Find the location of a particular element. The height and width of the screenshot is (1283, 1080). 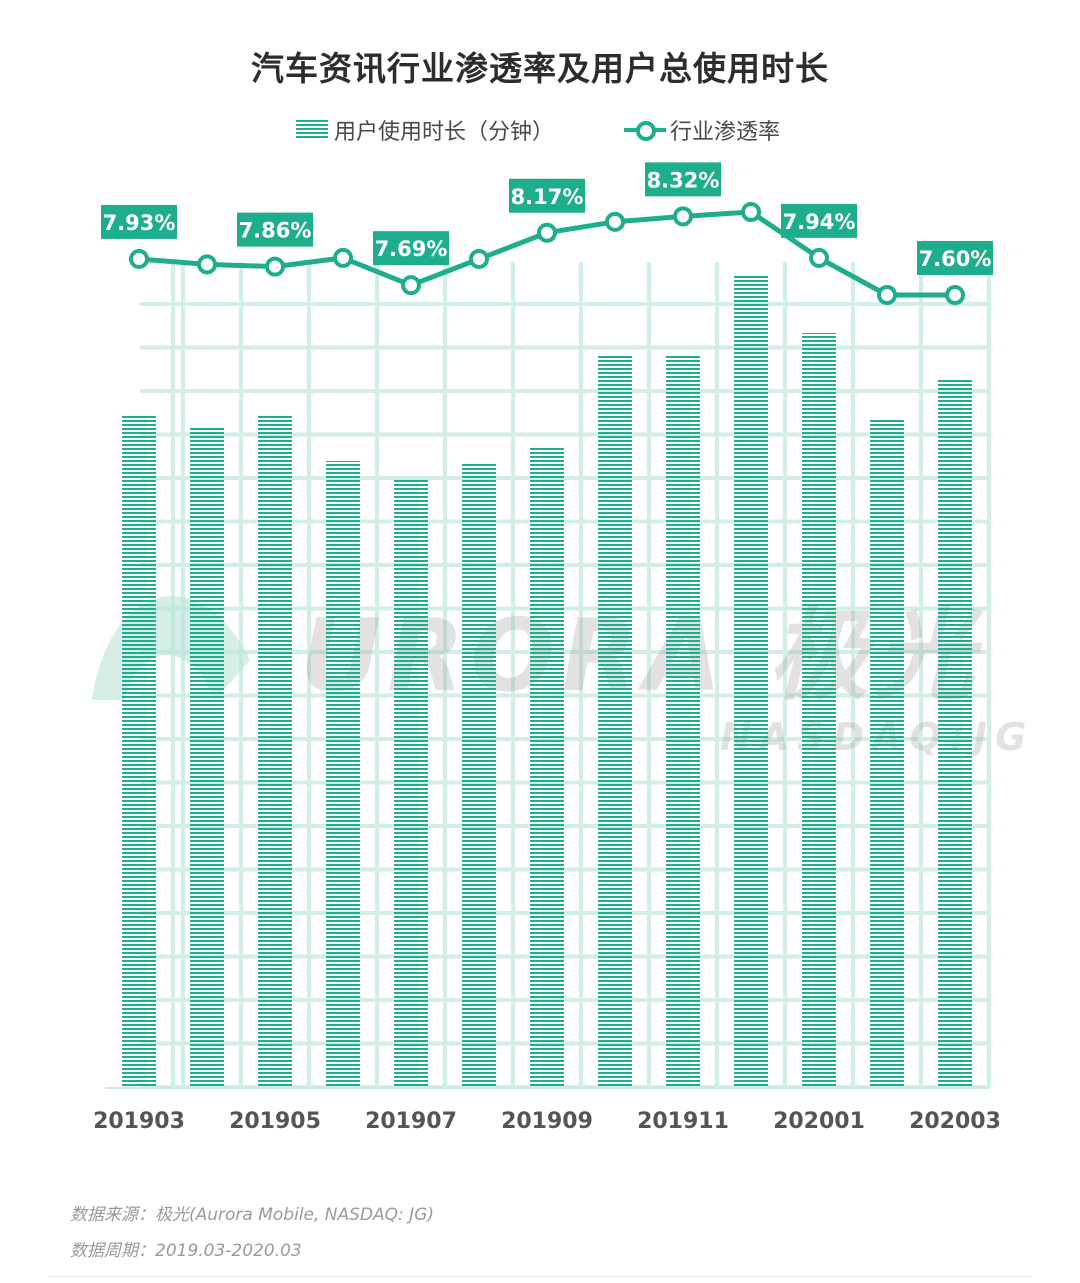

legend-label-penetration: 行业渗透率 is located at coordinates (725, 132).